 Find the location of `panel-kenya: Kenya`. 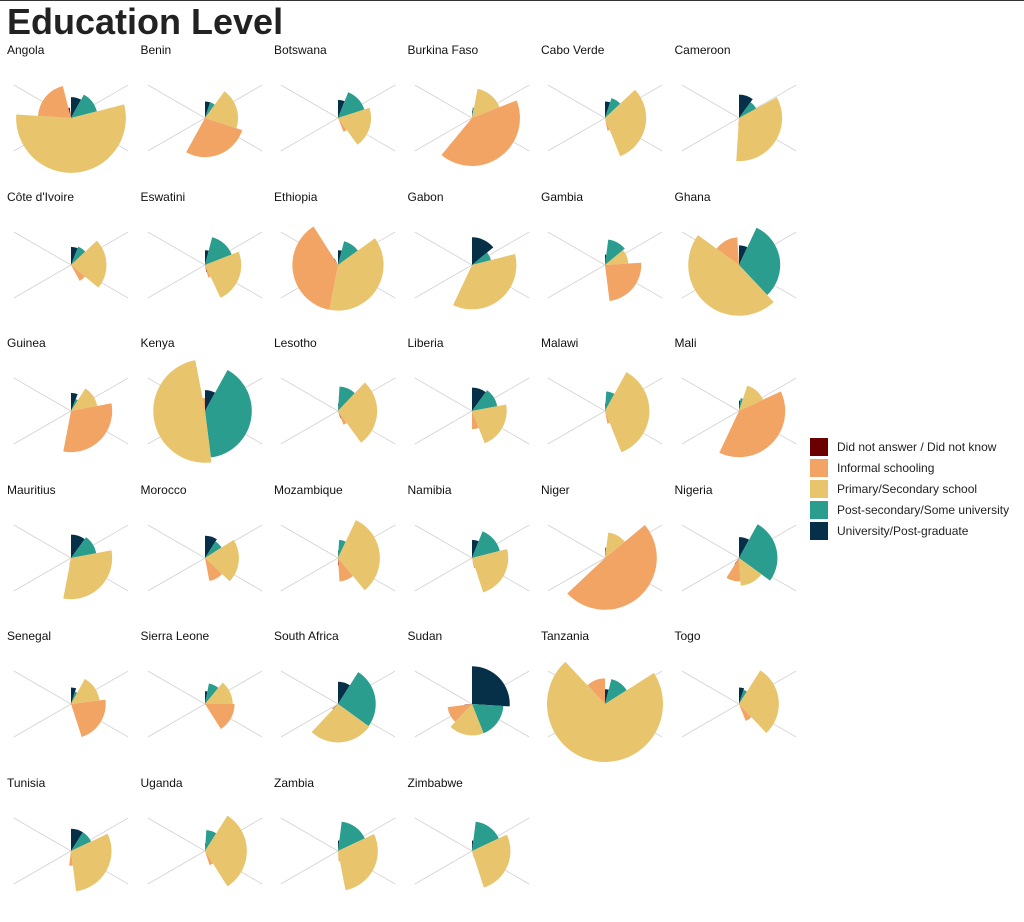

panel-kenya: Kenya is located at coordinates (207, 409).